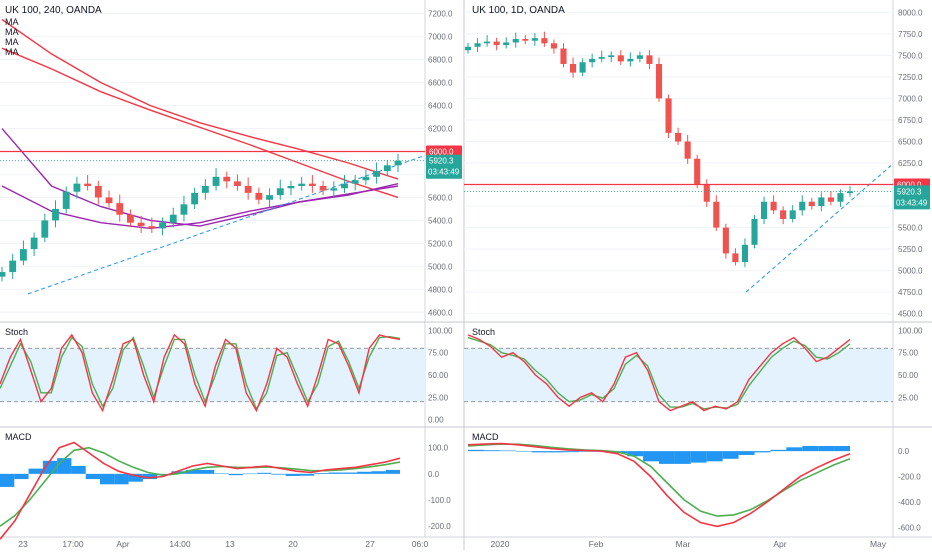  What do you see at coordinates (908, 397) in the screenshot?
I see `stoch-tick-label: 25.00` at bounding box center [908, 397].